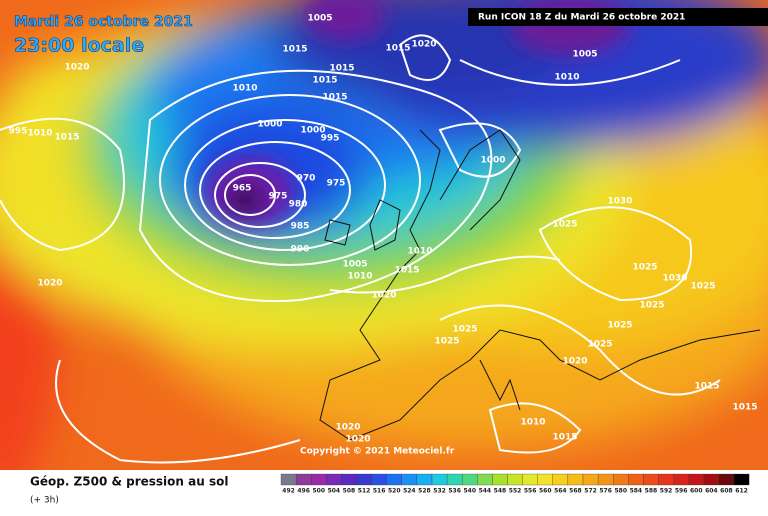 The width and height of the screenshot is (768, 516). What do you see at coordinates (454, 491) in the screenshot?
I see `scale-label: 536` at bounding box center [454, 491].